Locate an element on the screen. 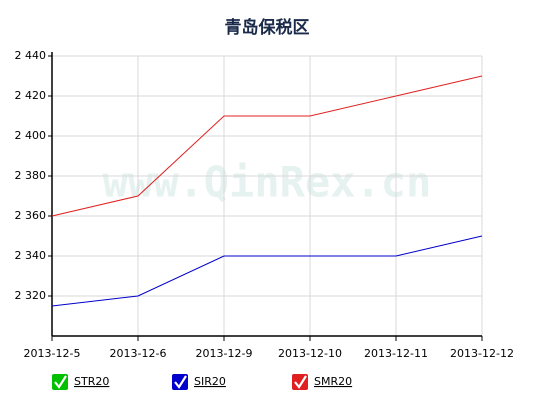 Image resolution: width=549 pixels, height=418 pixels. legend-label: SMR20 is located at coordinates (333, 381).